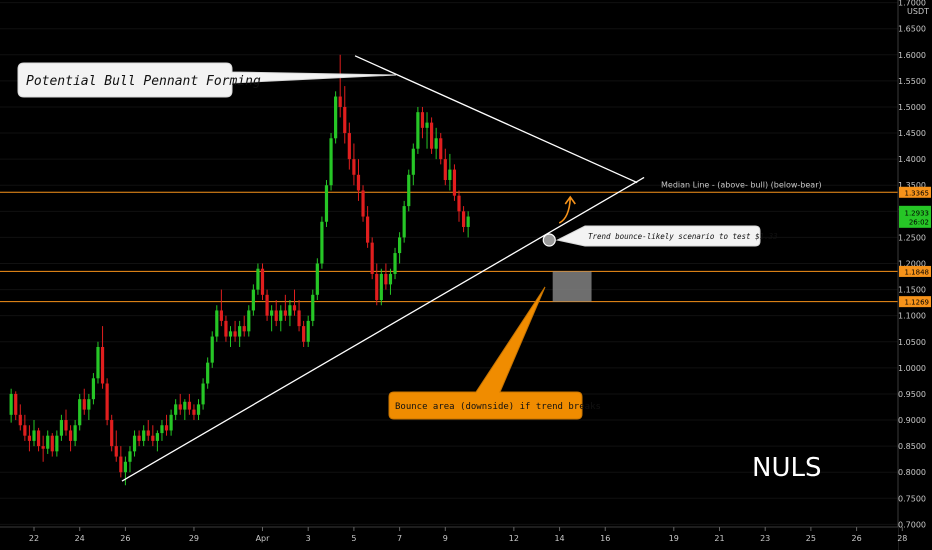 This screenshot has height=550, width=932. What do you see at coordinates (912, 81) in the screenshot?
I see `price-tick-label: 1.5500` at bounding box center [912, 81].